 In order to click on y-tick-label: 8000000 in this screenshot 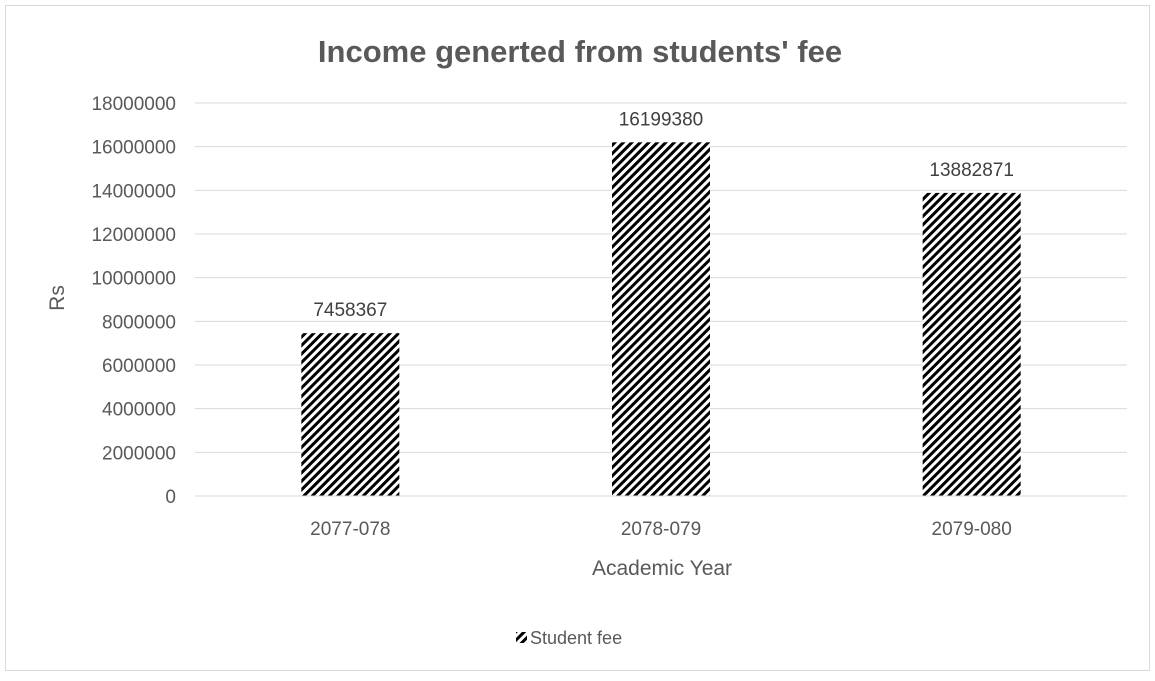, I will do `click(139, 322)`.